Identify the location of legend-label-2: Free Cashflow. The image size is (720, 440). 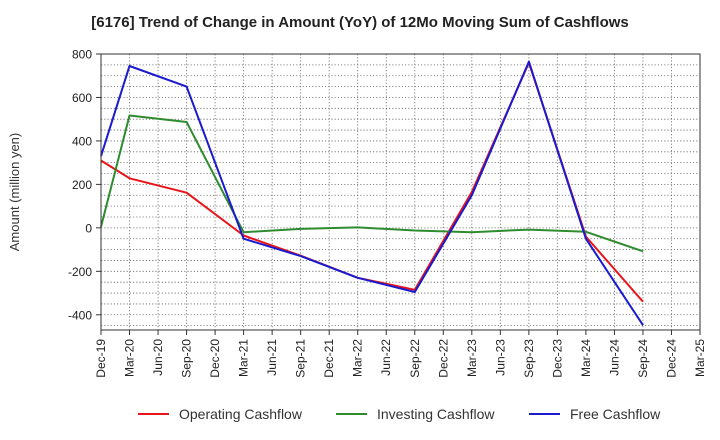
(615, 414).